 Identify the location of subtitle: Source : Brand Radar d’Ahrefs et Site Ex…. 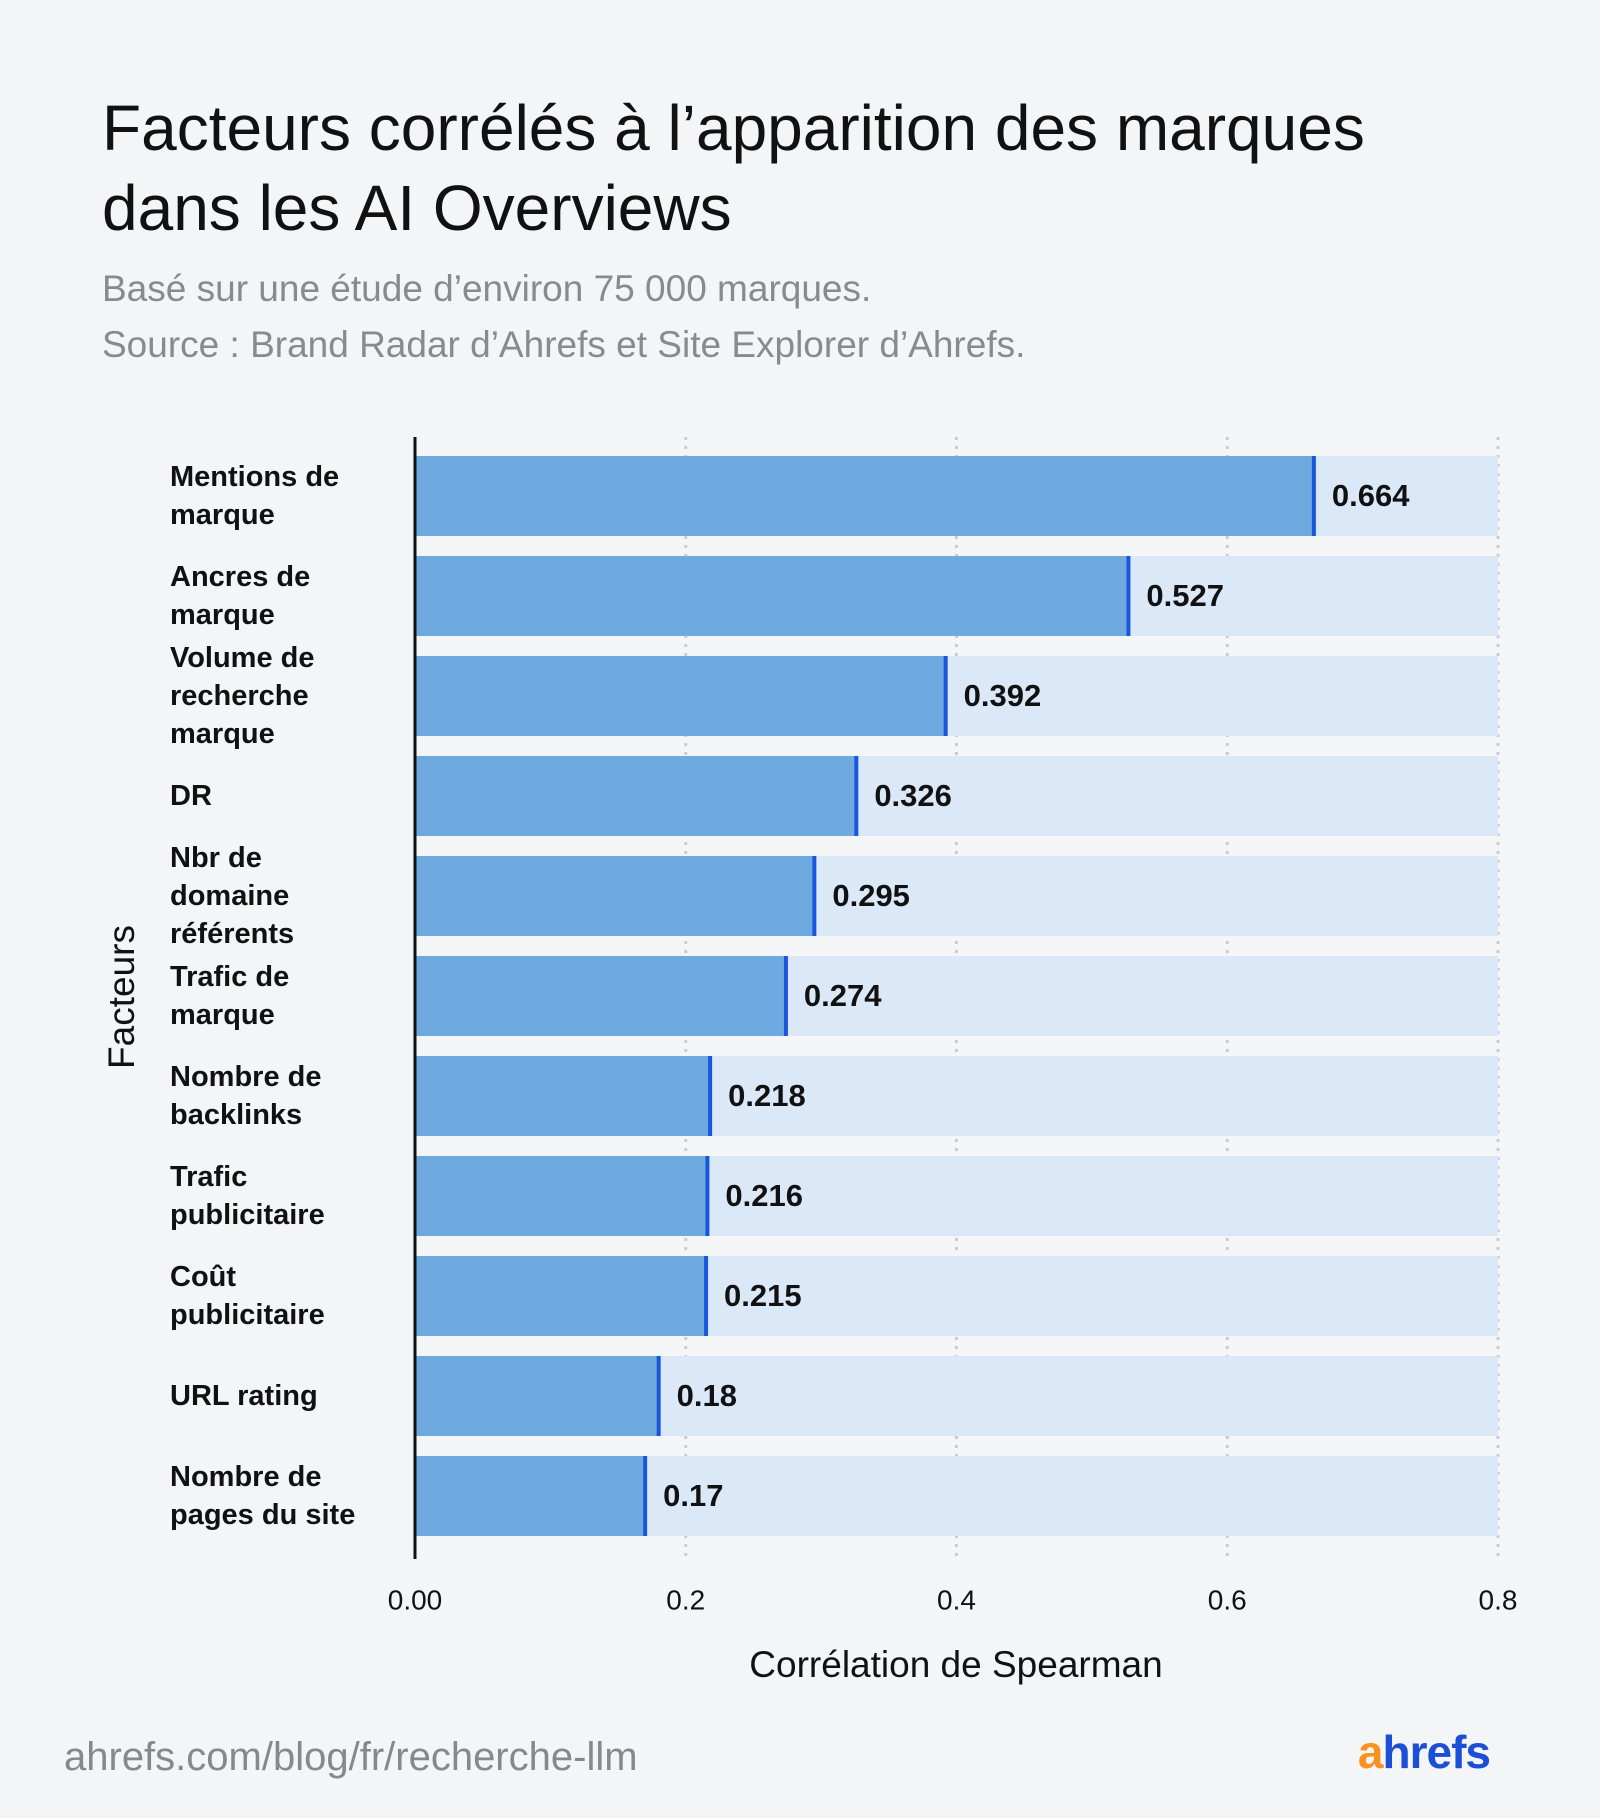
(564, 344).